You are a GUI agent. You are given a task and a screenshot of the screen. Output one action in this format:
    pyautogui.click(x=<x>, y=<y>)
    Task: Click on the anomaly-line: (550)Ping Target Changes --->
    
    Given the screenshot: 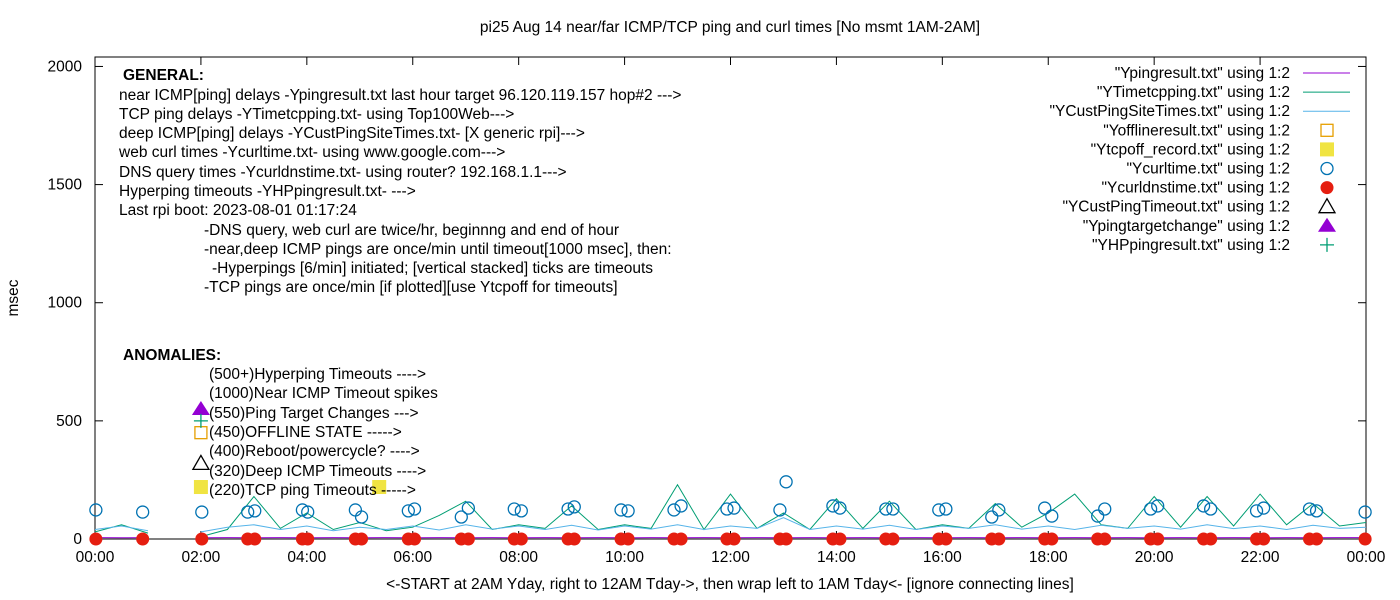 What is the action you would take?
    pyautogui.click(x=314, y=413)
    